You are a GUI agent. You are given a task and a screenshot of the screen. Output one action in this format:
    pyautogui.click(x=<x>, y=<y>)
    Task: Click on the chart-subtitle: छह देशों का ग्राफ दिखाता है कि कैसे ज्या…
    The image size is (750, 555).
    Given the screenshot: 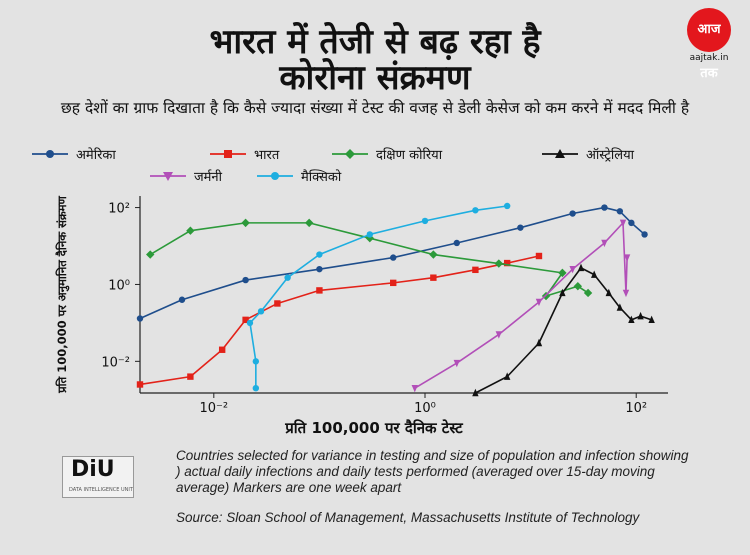 What is the action you would take?
    pyautogui.click(x=375, y=108)
    